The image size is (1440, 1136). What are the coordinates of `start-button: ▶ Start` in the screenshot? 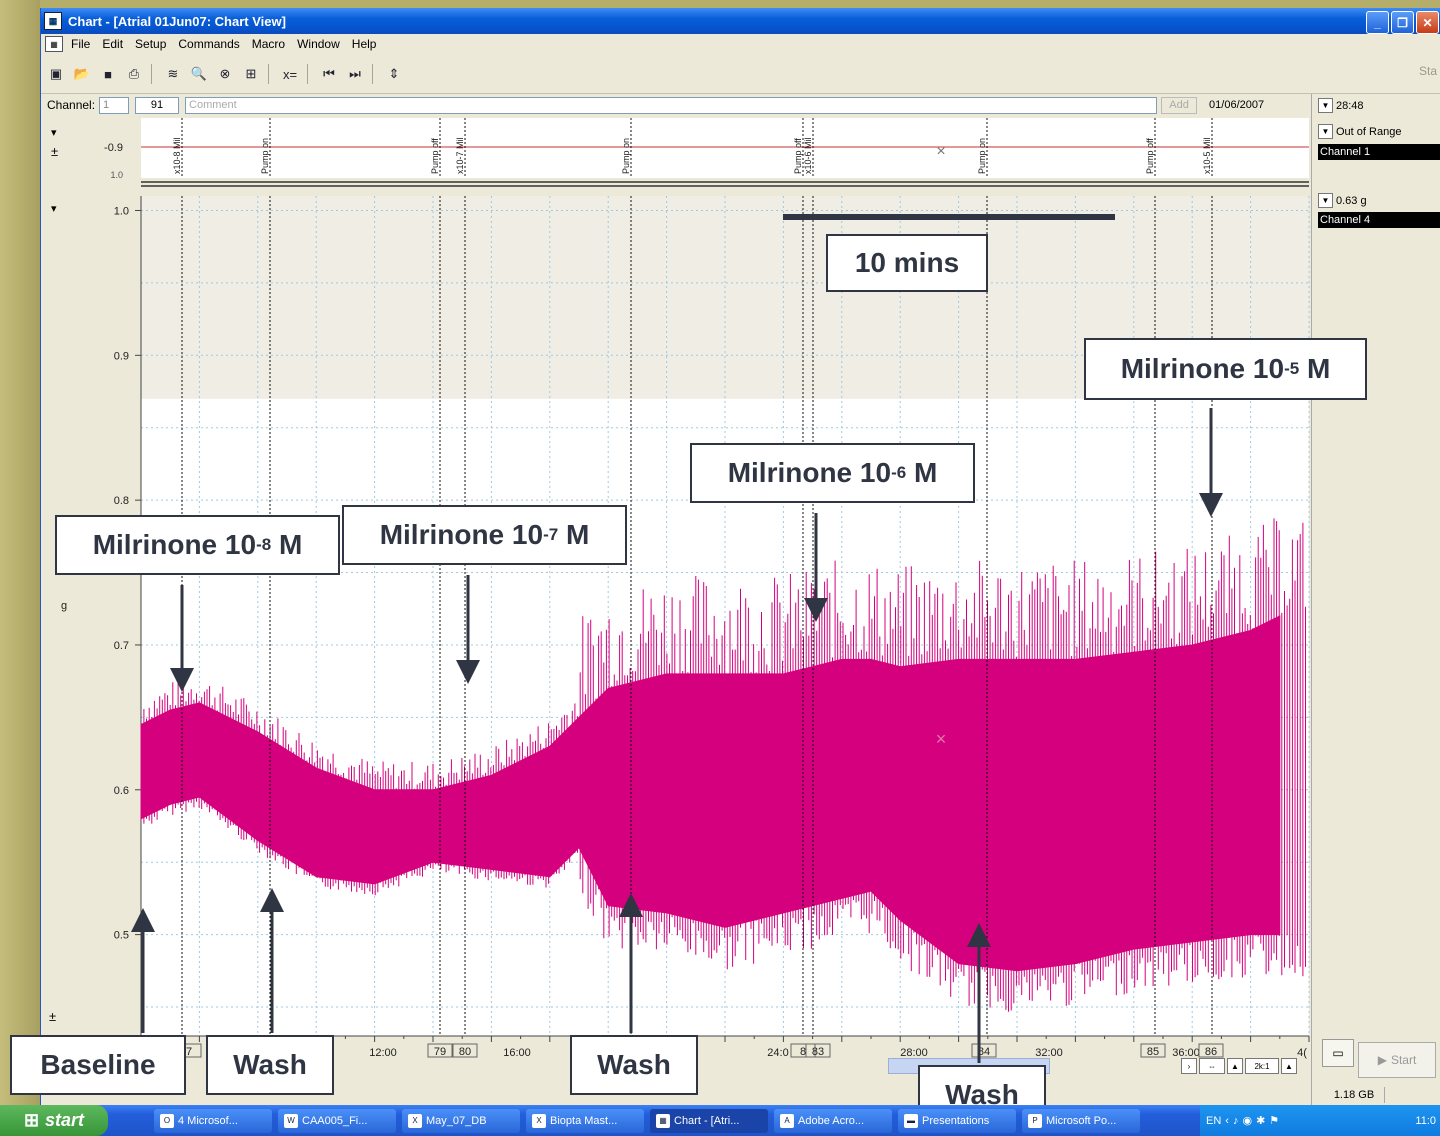 It's located at (1397, 1060).